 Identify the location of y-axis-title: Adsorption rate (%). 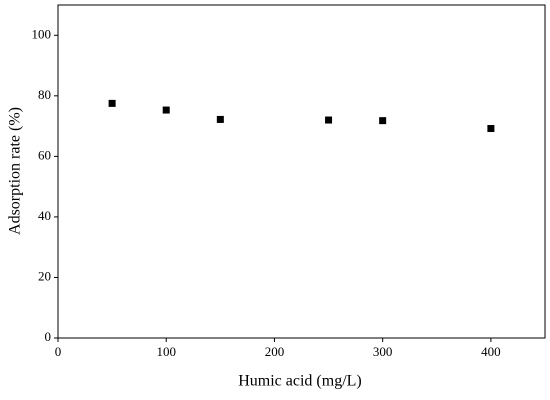
(15, 171).